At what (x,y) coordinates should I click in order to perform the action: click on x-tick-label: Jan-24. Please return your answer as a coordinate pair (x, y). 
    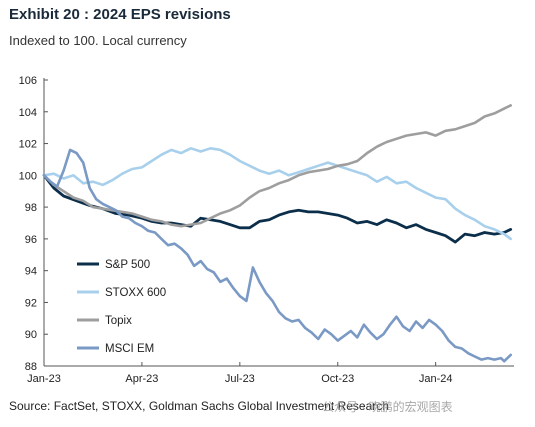
    Looking at the image, I should click on (436, 379).